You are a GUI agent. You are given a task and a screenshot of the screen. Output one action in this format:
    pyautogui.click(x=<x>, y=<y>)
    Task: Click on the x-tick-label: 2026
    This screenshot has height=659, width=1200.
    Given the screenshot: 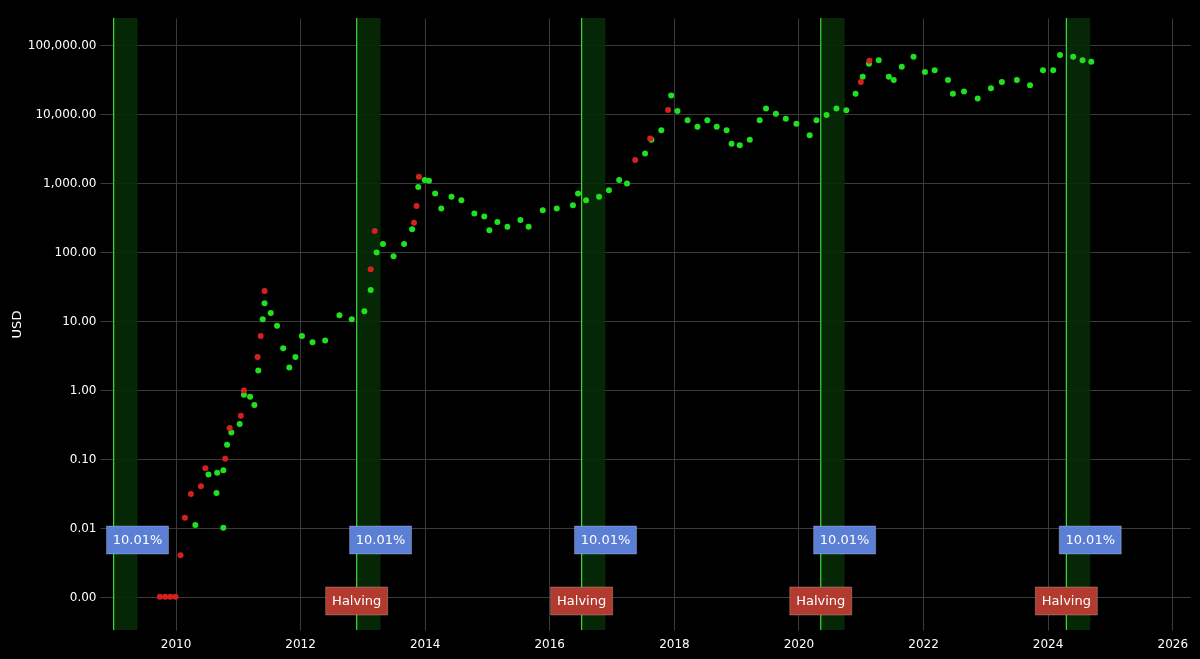 What is the action you would take?
    pyautogui.click(x=1173, y=643)
    